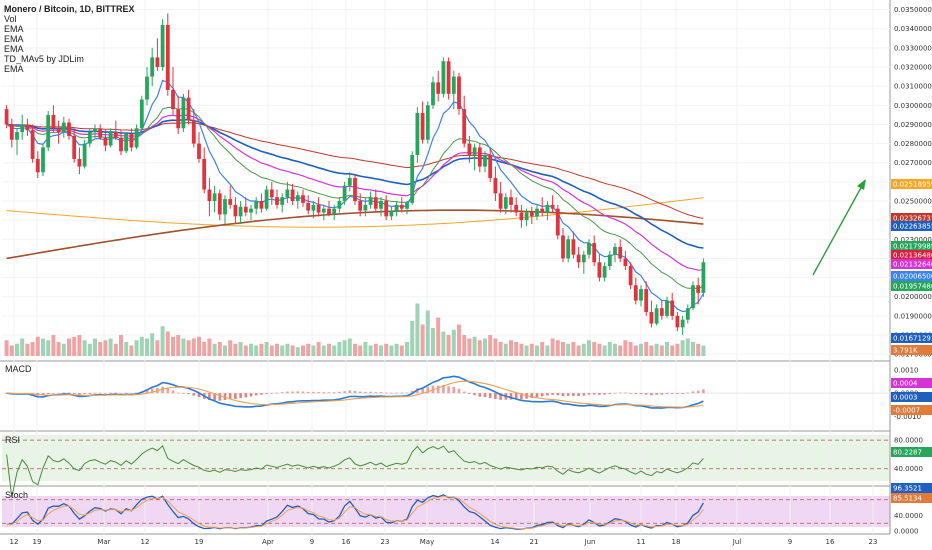 The height and width of the screenshot is (550, 932). Describe the element at coordinates (10, 19) in the screenshot. I see `indicator-vol: Vol` at that location.